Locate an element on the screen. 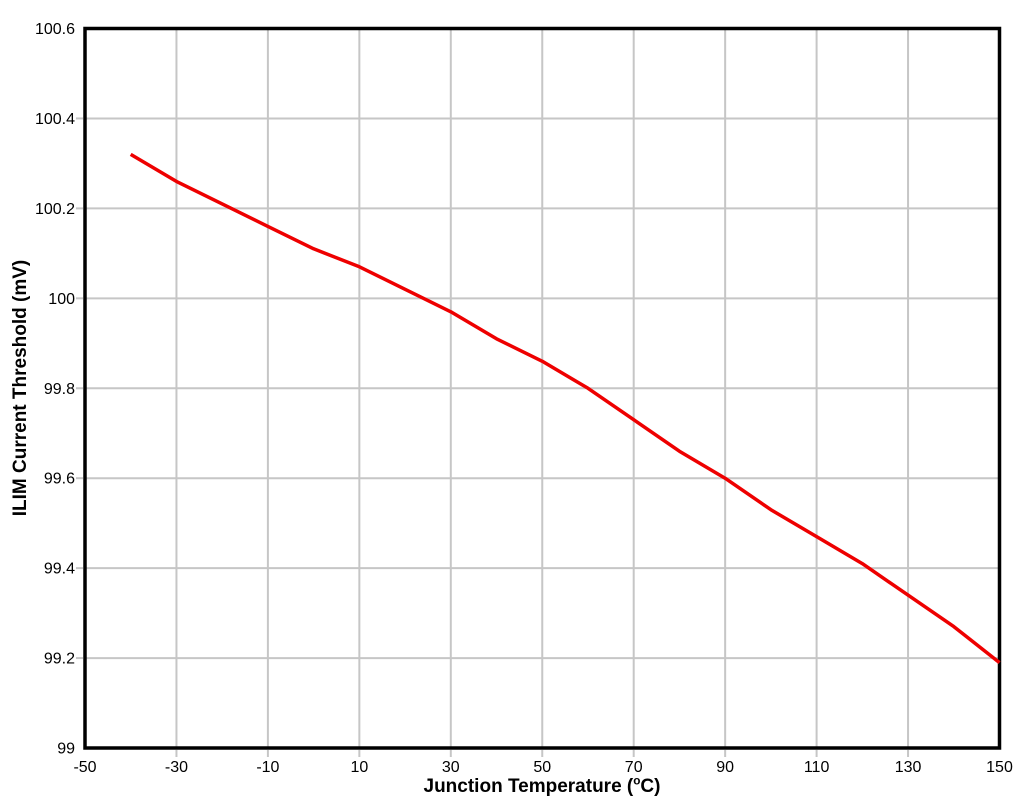 Image resolution: width=1030 pixels, height=810 pixels. y-tick-label: 100.2 is located at coordinates (55, 209).